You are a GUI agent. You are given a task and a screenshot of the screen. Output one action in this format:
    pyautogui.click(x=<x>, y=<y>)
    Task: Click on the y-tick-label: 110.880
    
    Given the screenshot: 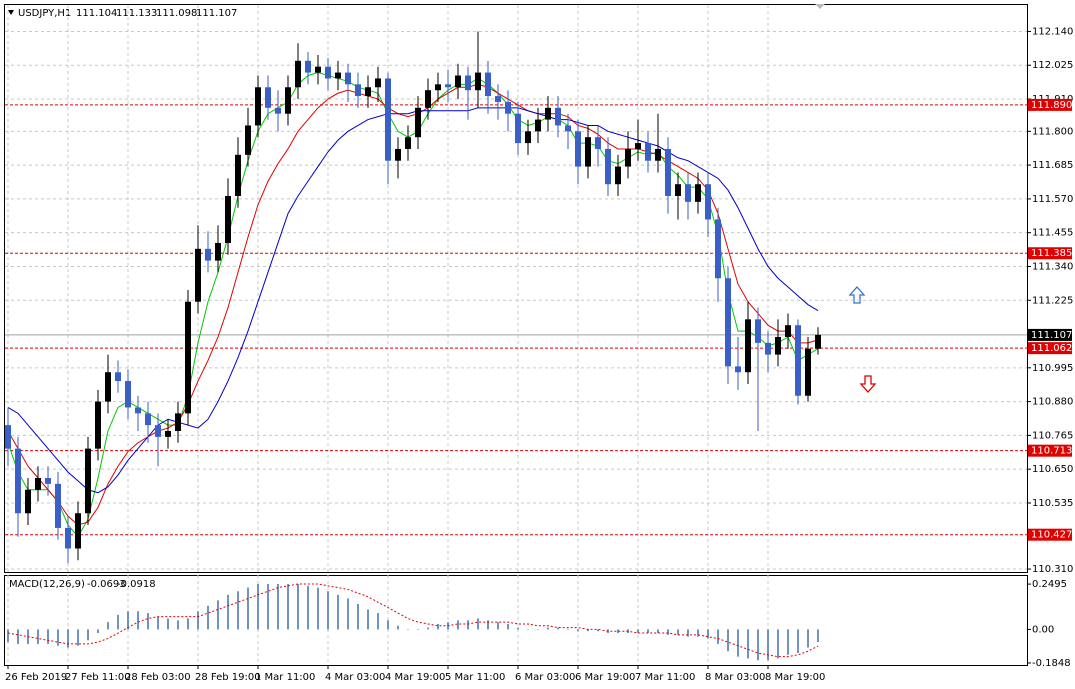 What is the action you would take?
    pyautogui.click(x=1052, y=402)
    